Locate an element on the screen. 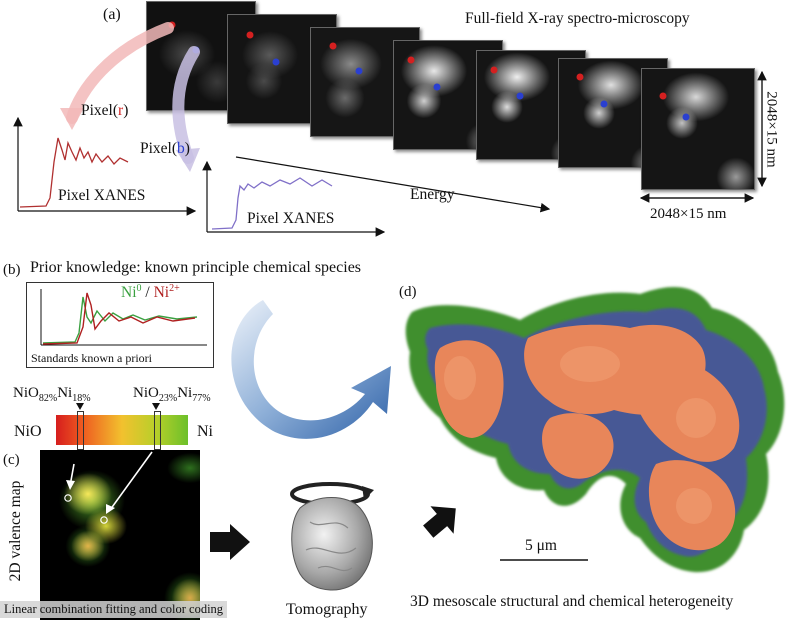 This screenshot has width=800, height=623. xanes-plot-red is located at coordinates (105, 166).